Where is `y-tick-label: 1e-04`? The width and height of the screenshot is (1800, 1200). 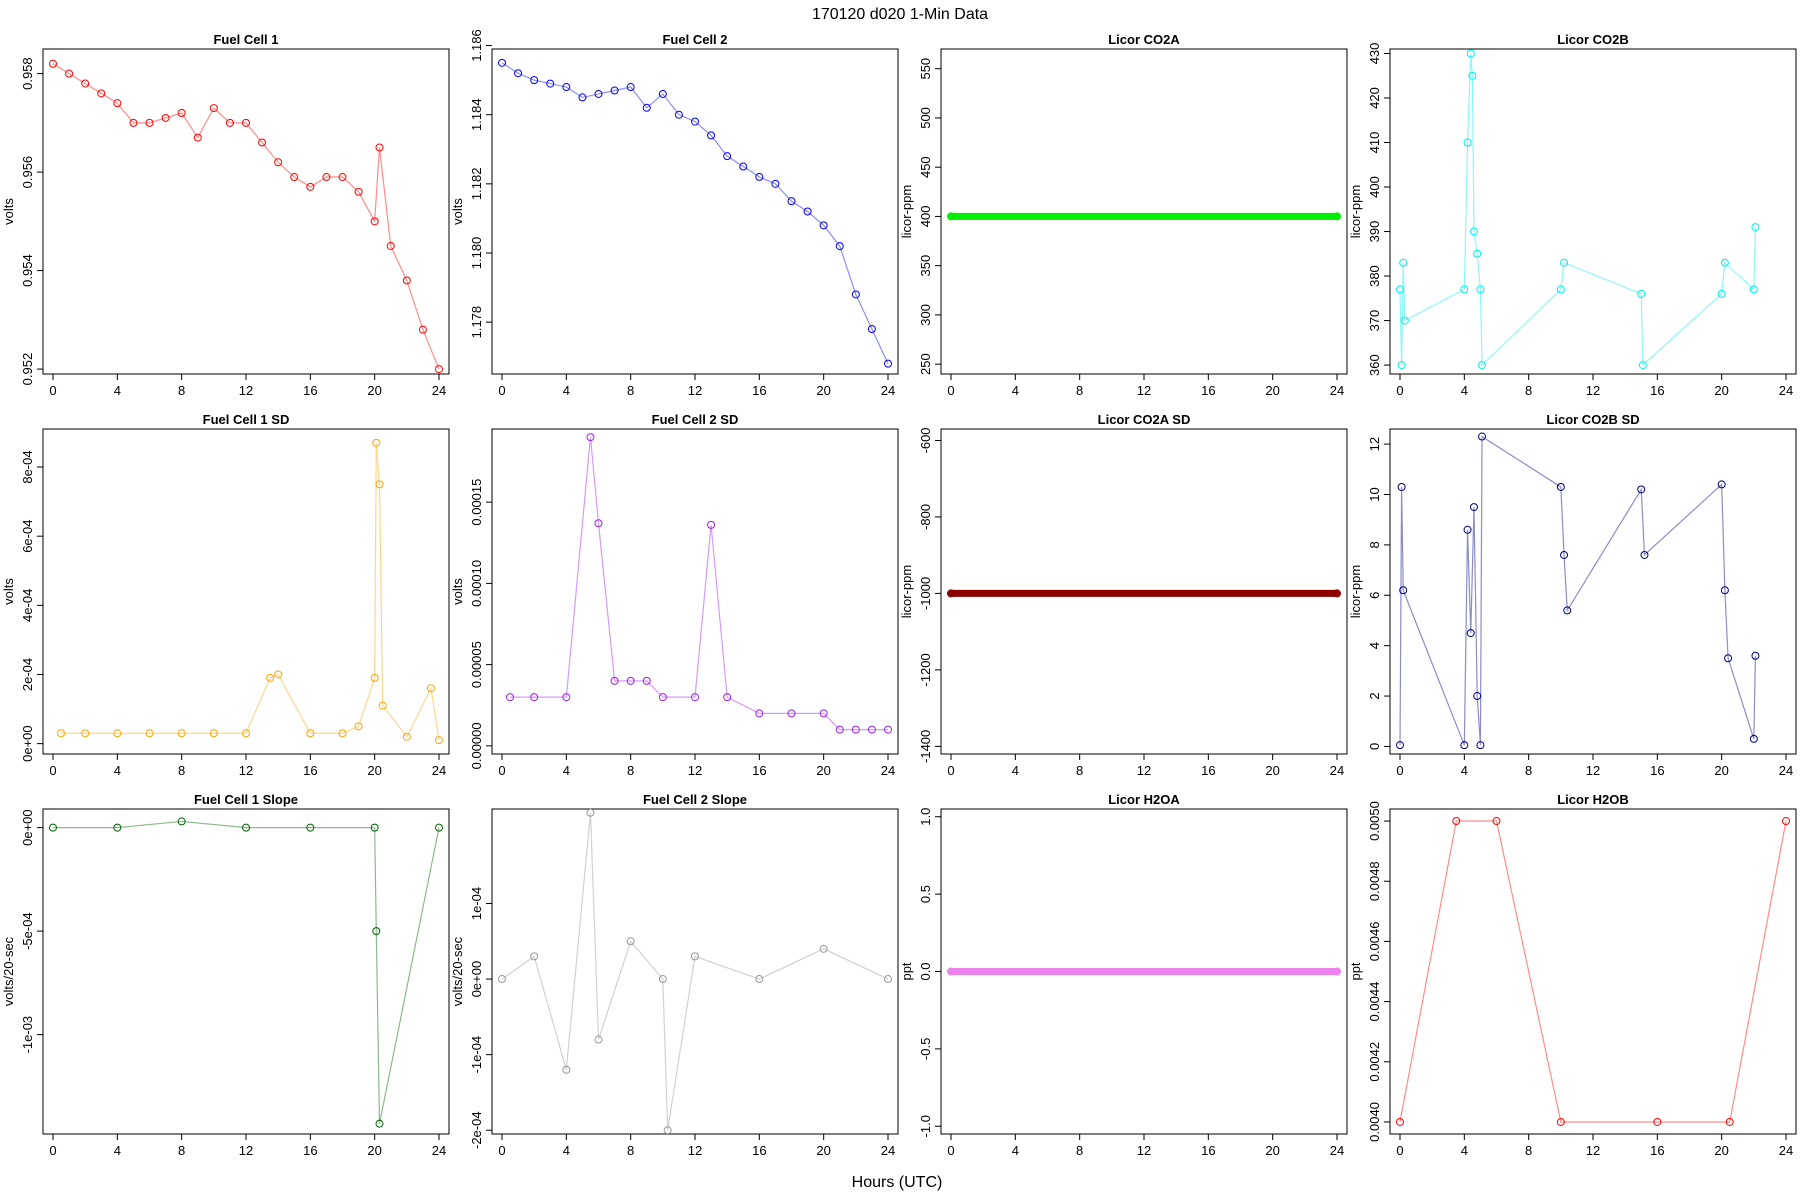
y-tick-label: 1e-04 is located at coordinates (476, 903).